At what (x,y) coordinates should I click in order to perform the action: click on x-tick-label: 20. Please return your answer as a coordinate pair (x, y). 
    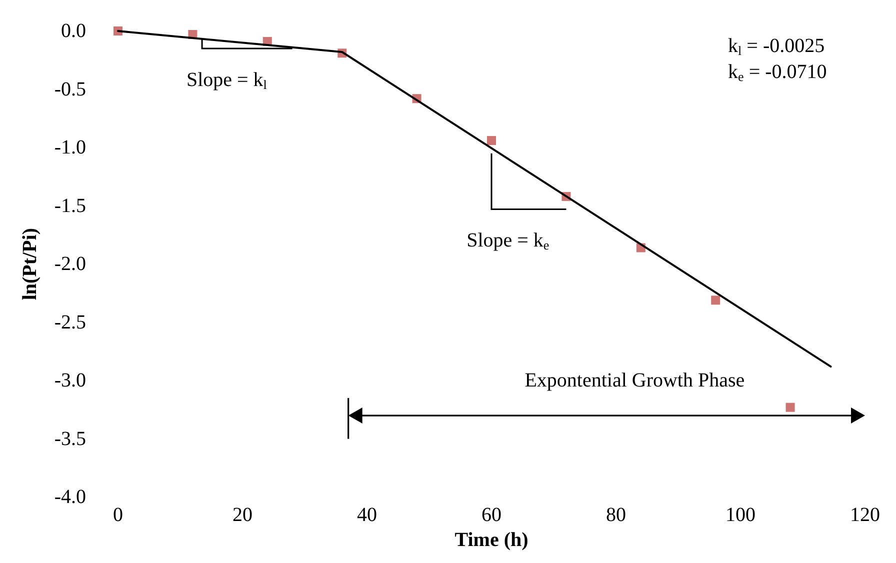
    Looking at the image, I should click on (242, 515).